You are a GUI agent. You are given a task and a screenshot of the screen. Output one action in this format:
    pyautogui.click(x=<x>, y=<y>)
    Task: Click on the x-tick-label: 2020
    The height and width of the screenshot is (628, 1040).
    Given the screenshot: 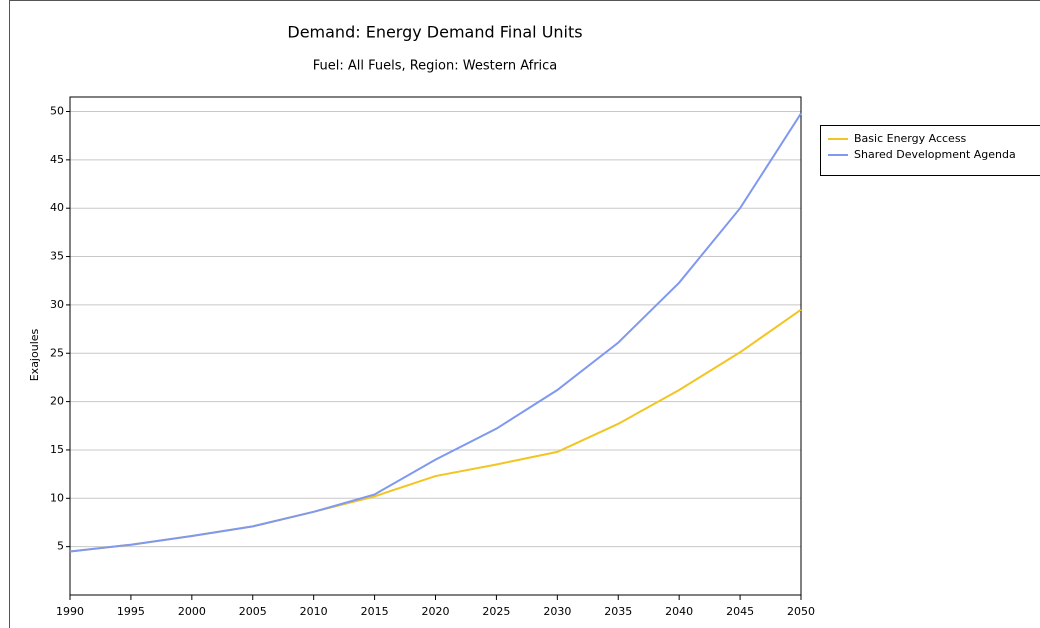 What is the action you would take?
    pyautogui.click(x=436, y=611)
    